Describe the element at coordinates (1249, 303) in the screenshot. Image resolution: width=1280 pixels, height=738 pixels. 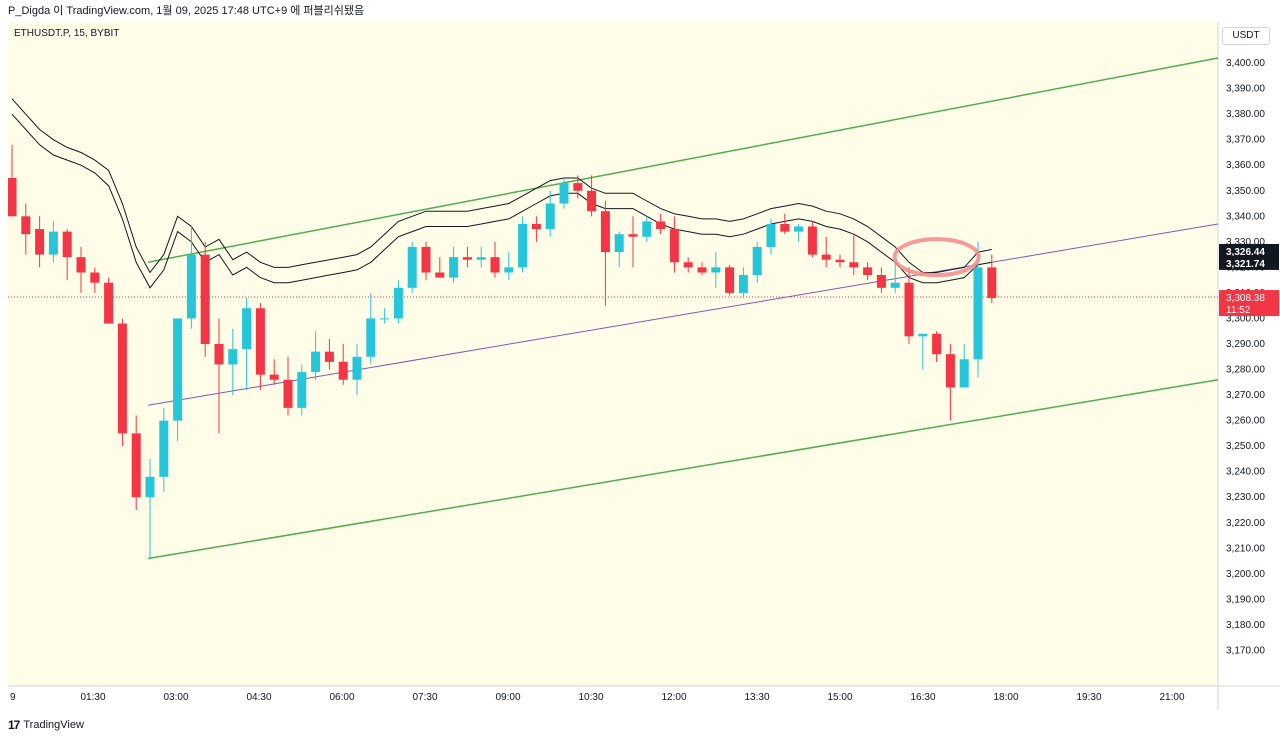
I see `last-price-badge-bg` at that location.